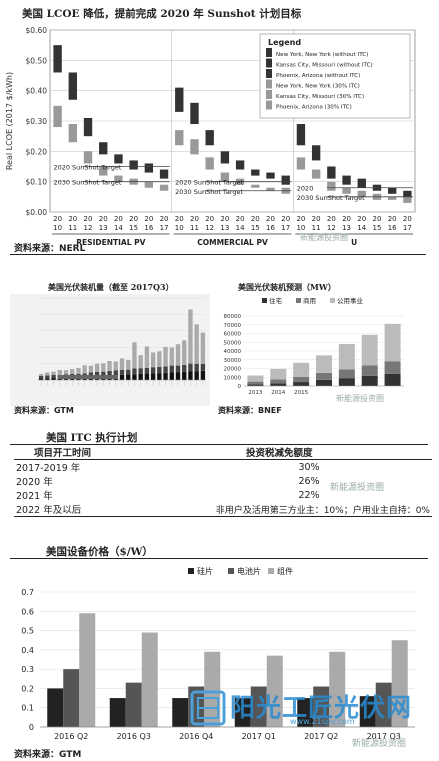 This screenshot has width=439, height=761. I want to click on prices-top-rule, so click(219, 558).